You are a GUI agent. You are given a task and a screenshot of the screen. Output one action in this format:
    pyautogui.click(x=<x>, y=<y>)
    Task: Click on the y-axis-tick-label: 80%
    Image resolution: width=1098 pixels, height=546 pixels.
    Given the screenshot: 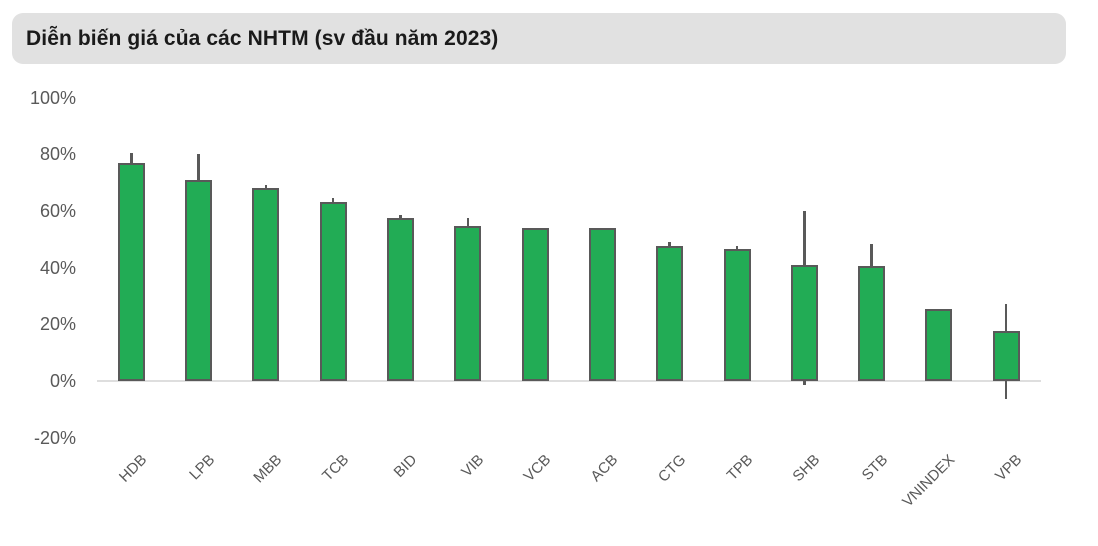 What is the action you would take?
    pyautogui.click(x=57, y=154)
    